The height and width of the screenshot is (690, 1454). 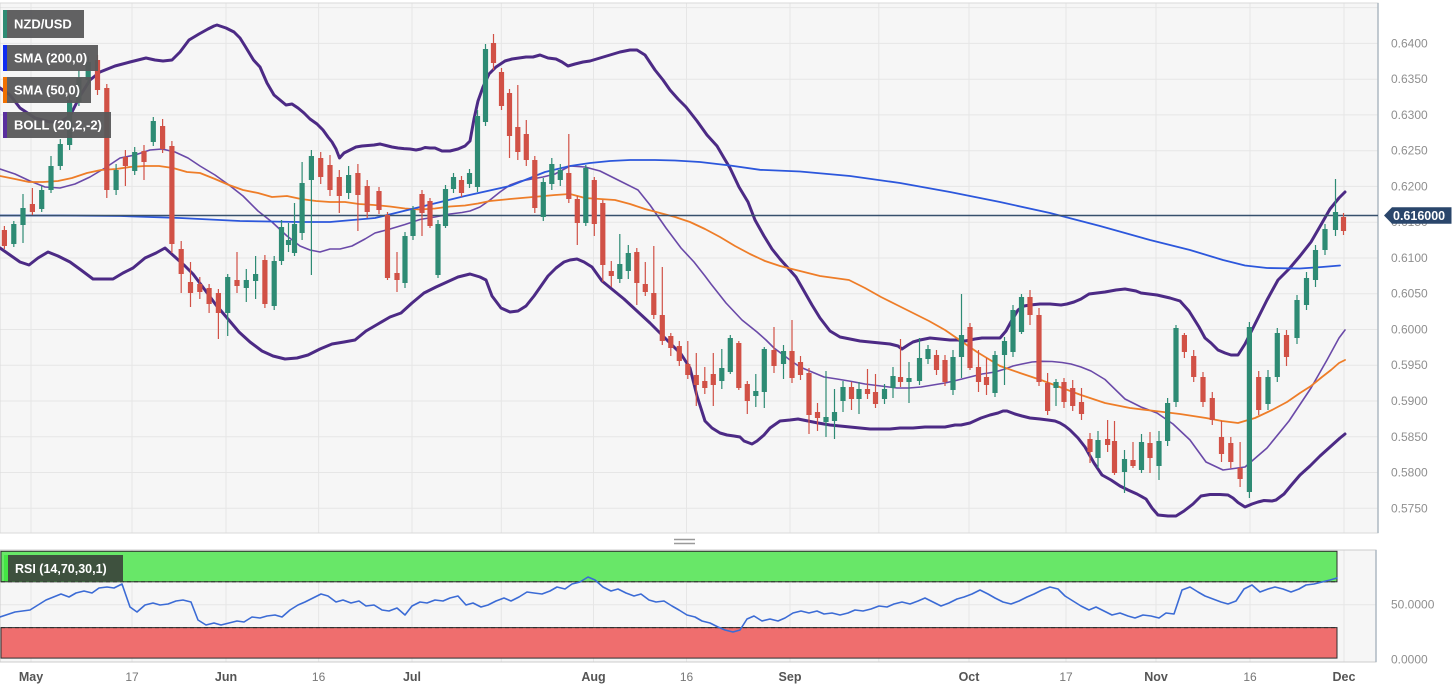 What do you see at coordinates (1409, 258) in the screenshot?
I see `svg-text: 0.6100` at bounding box center [1409, 258].